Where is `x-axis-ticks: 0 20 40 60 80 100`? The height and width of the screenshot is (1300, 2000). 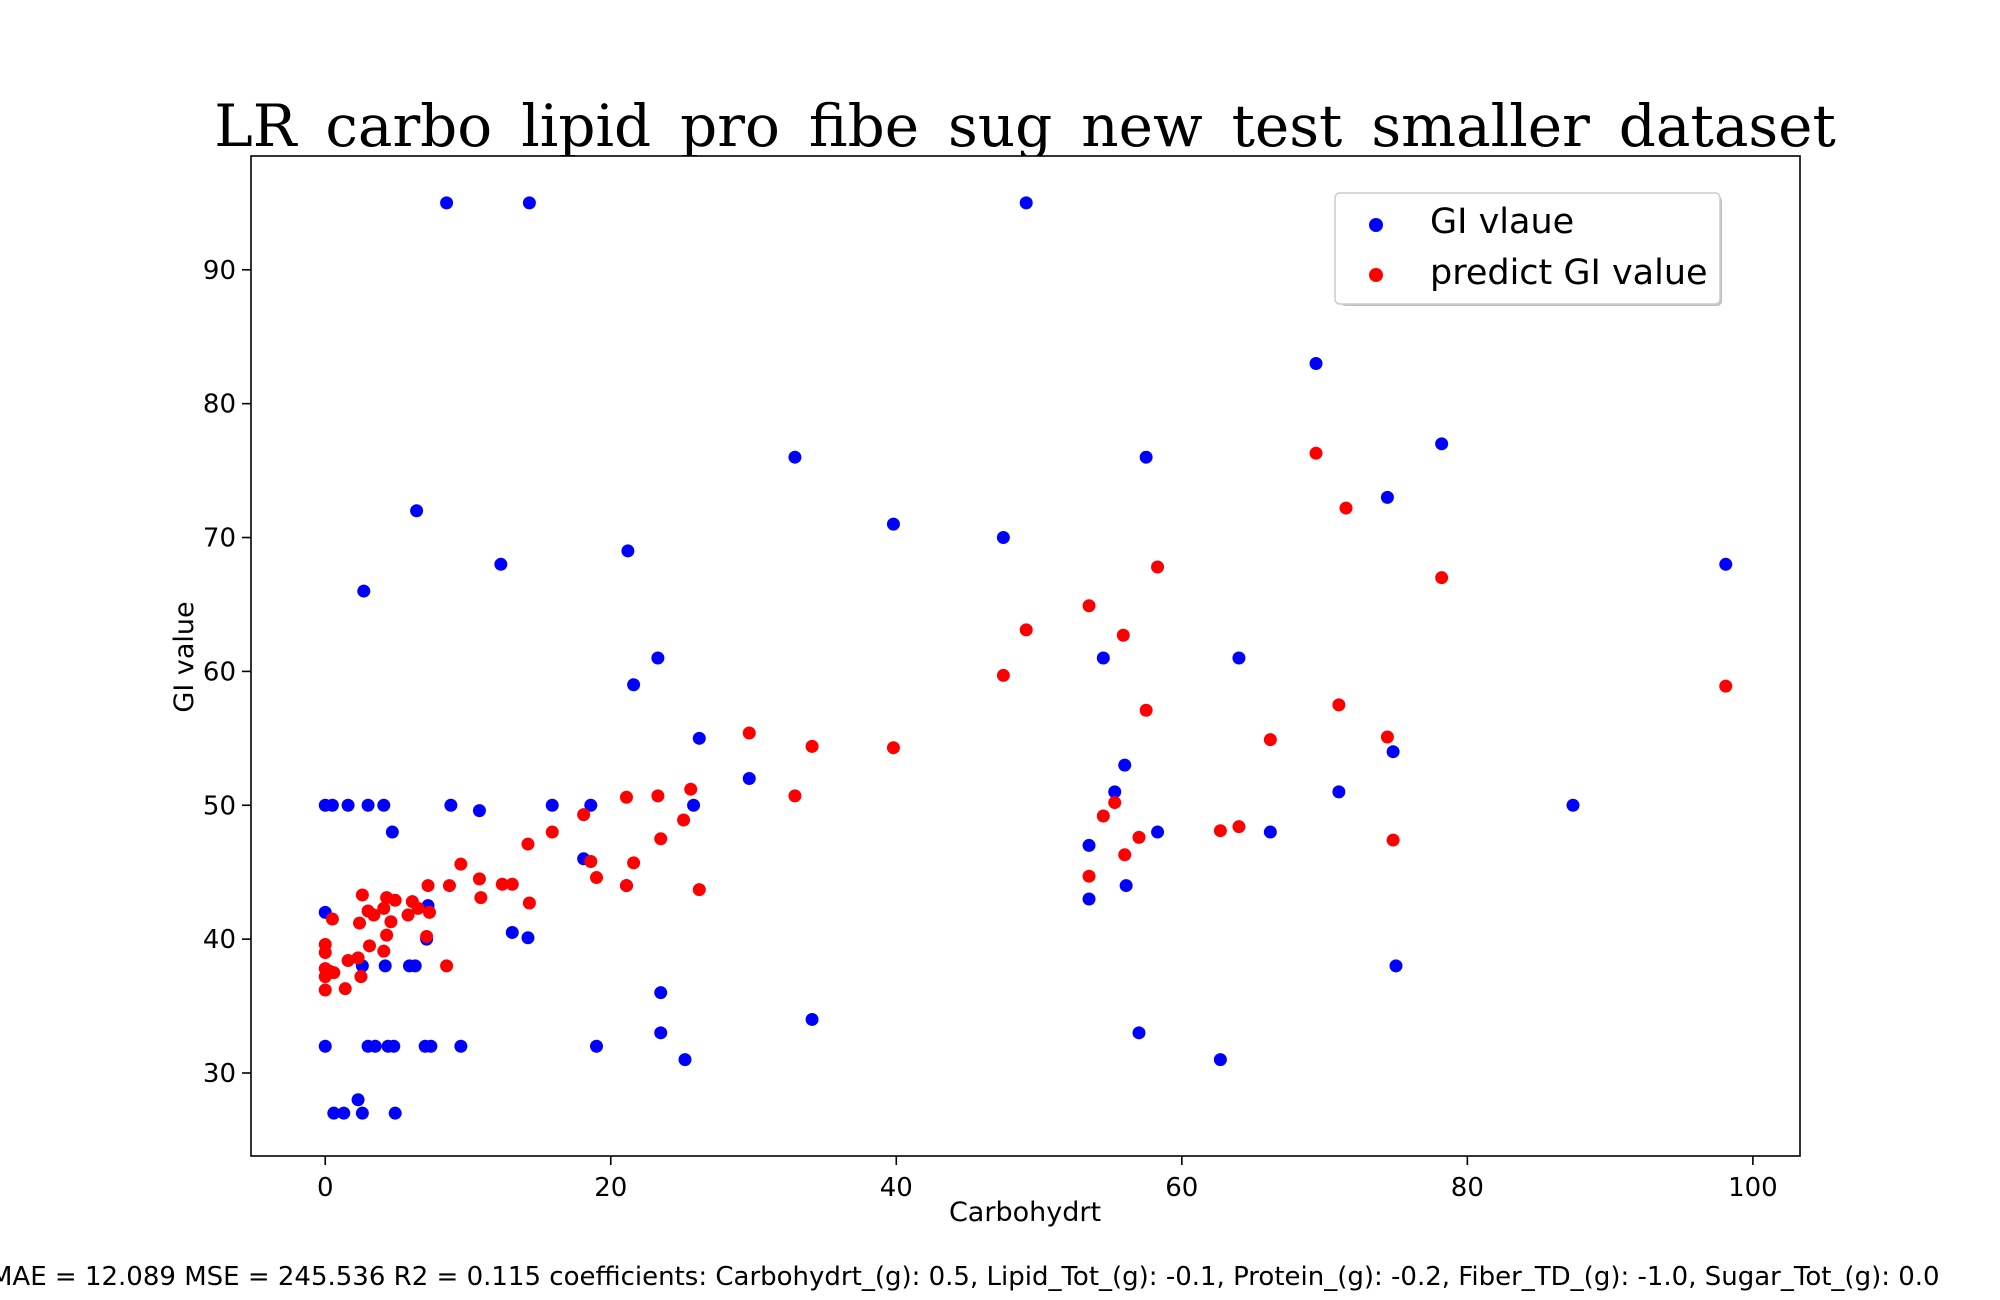
x-axis-ticks: 0 20 40 60 80 100 is located at coordinates (1047, 1179).